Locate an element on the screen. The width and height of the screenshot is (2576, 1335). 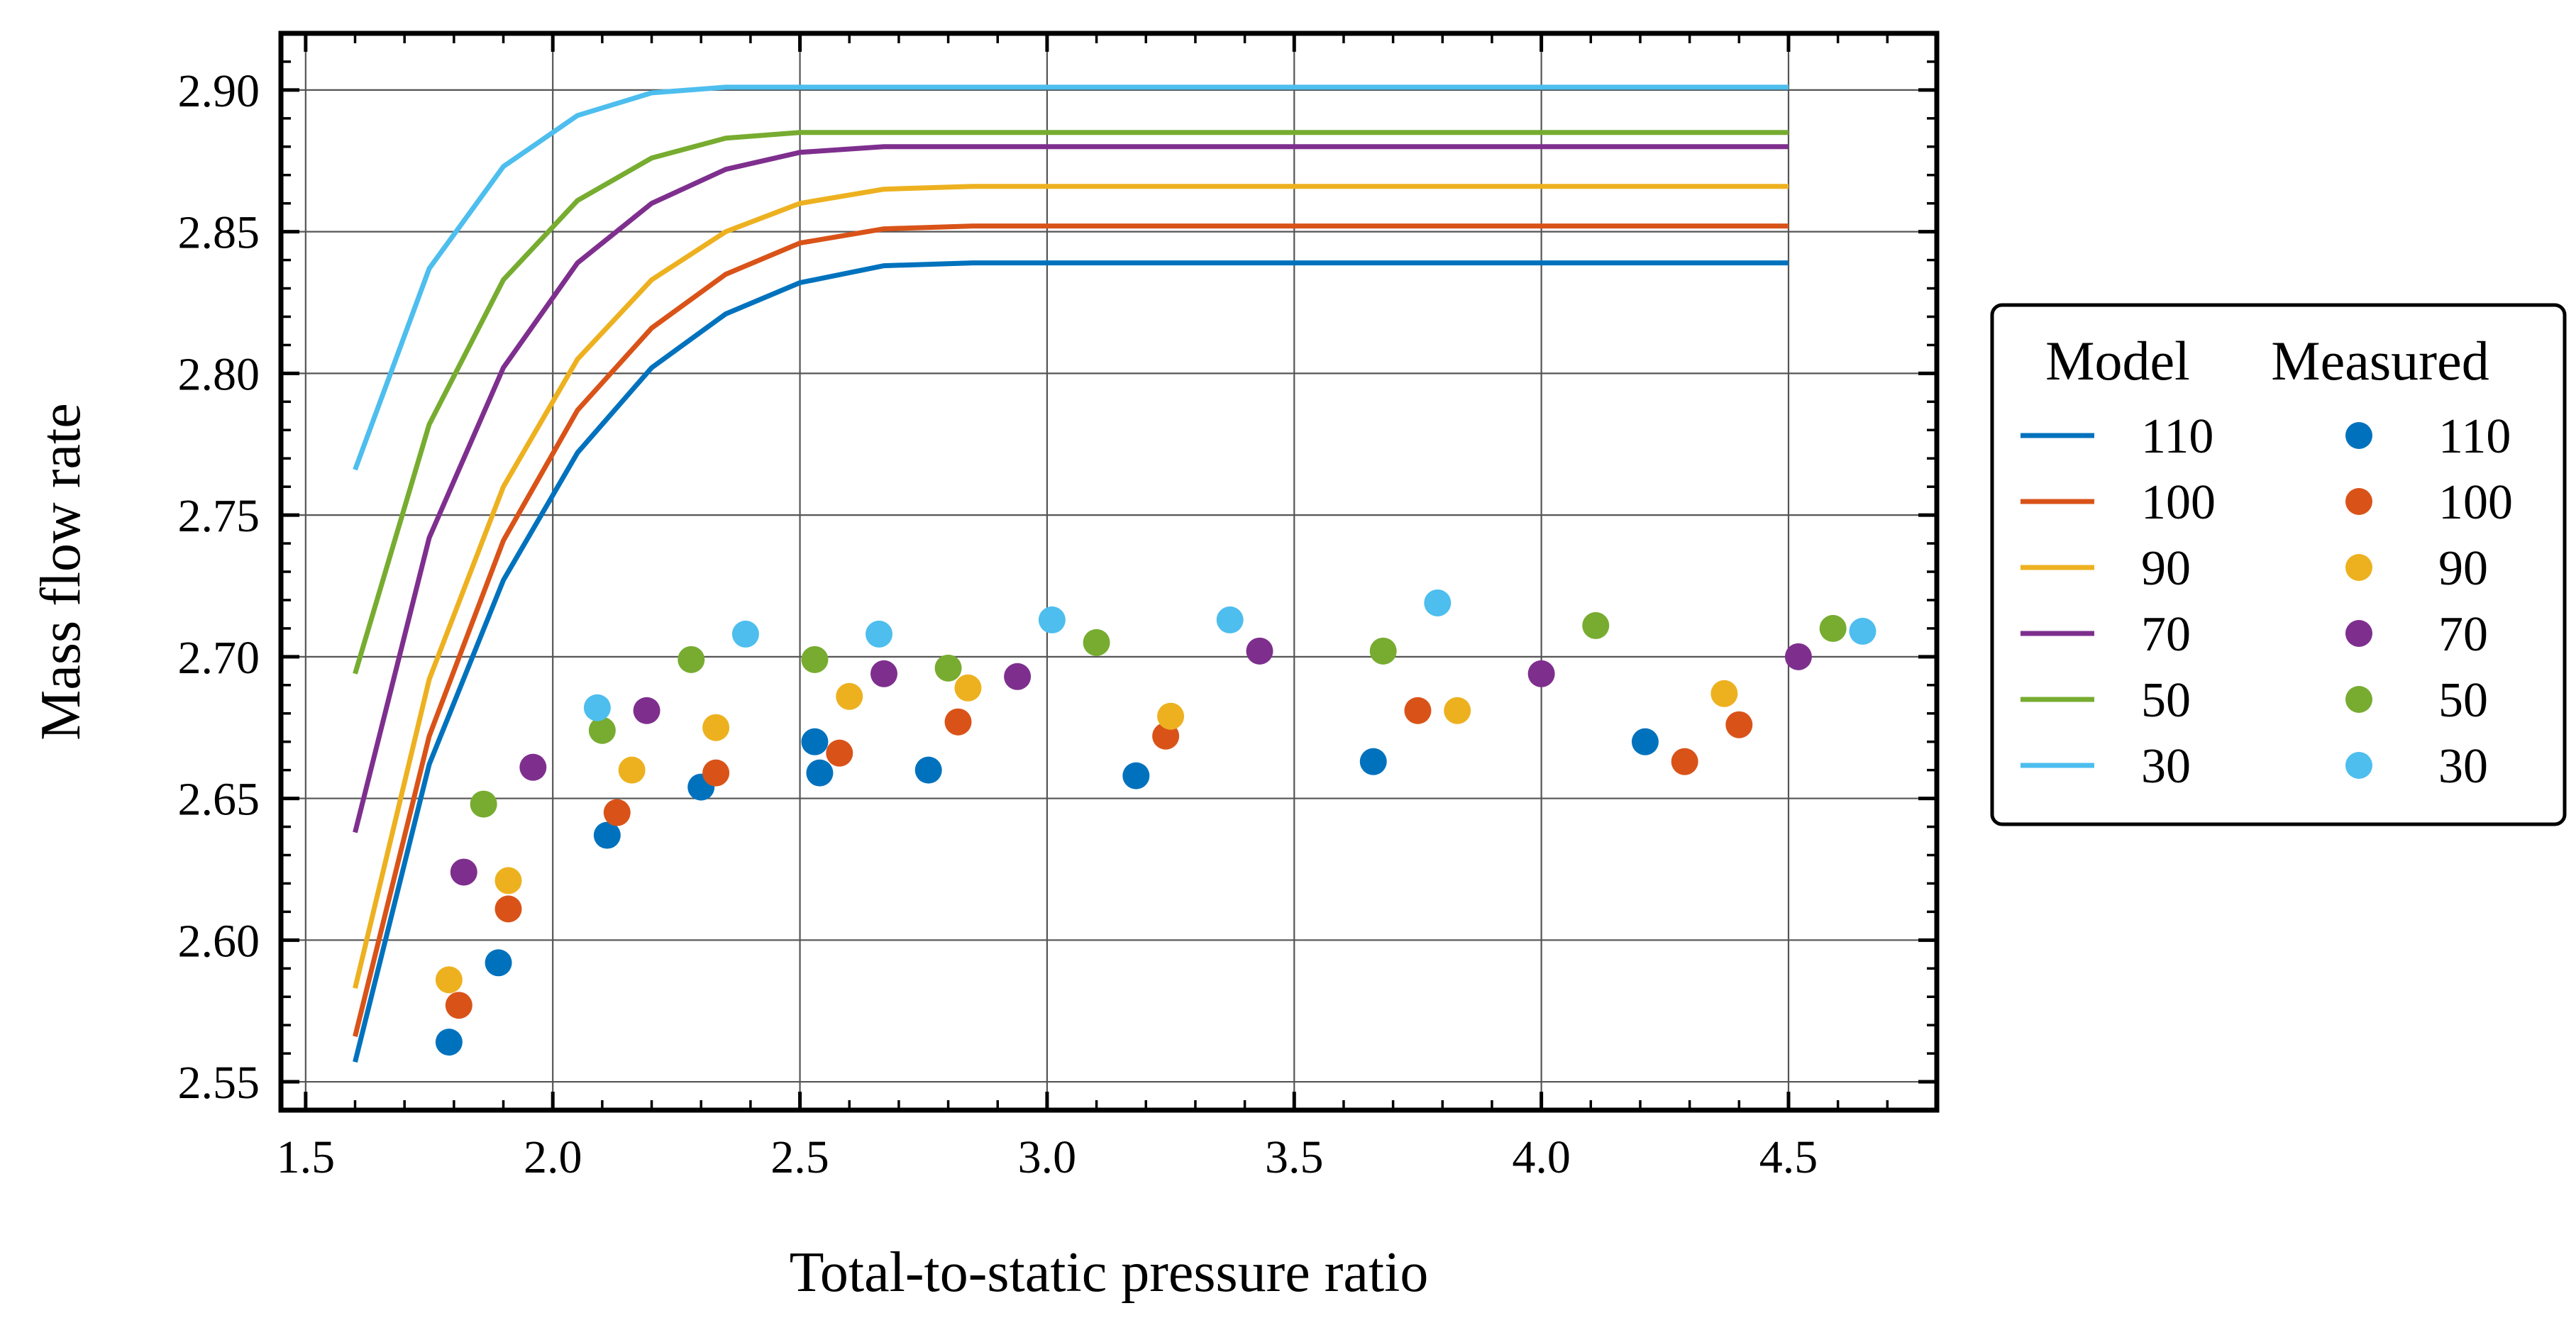
x-tick-label: 4.0 is located at coordinates (1541, 1157).